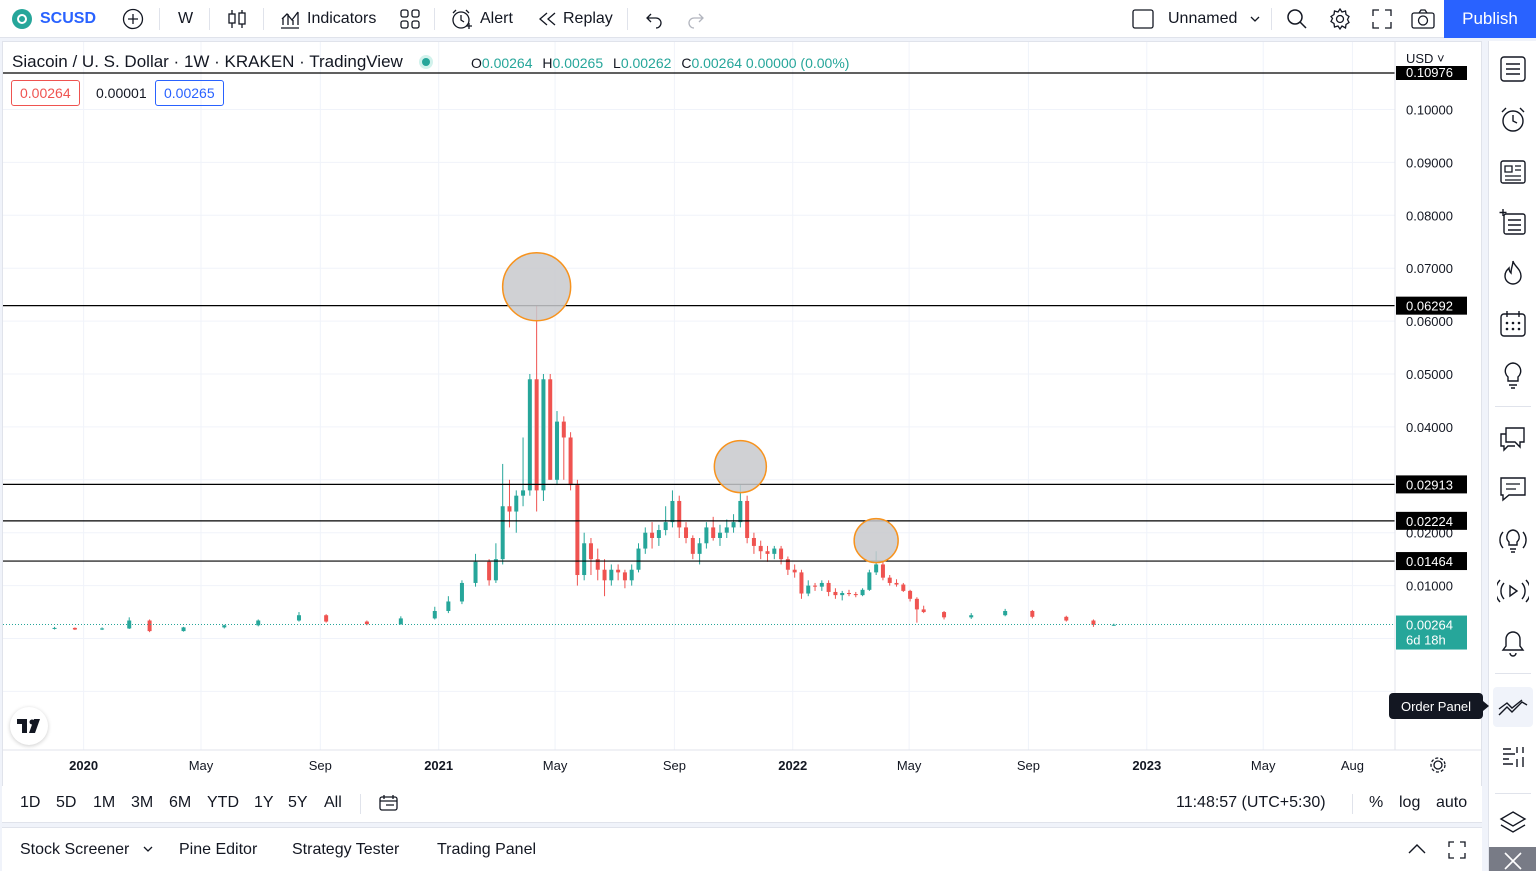 This screenshot has width=1536, height=871. Describe the element at coordinates (327, 19) in the screenshot. I see `indicators-button: Indicators` at that location.